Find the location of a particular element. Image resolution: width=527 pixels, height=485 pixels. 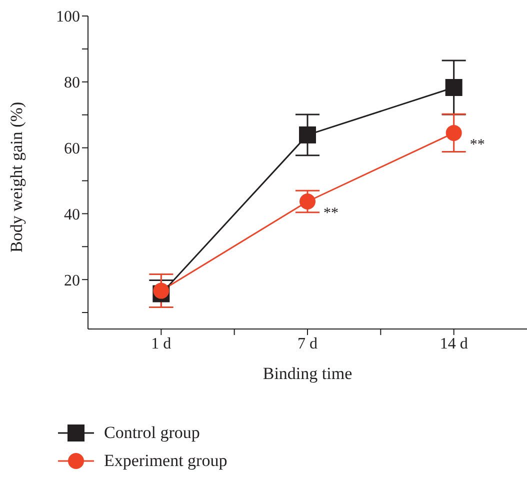

x-tick-label: 7 d is located at coordinates (308, 343).